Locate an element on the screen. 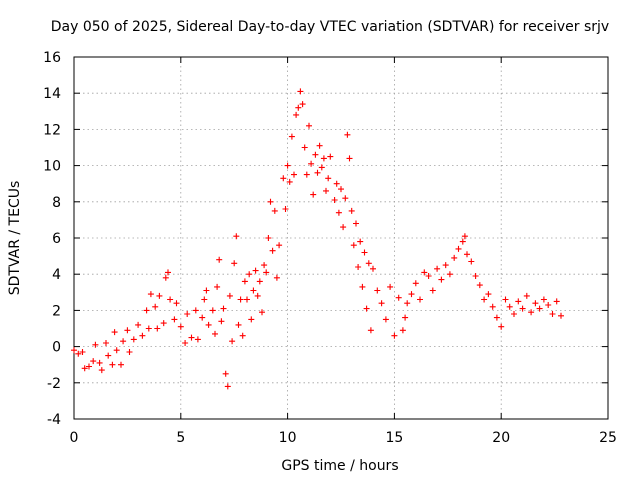 This screenshot has height=480, width=640. y-tick-label: 4 is located at coordinates (56, 275).